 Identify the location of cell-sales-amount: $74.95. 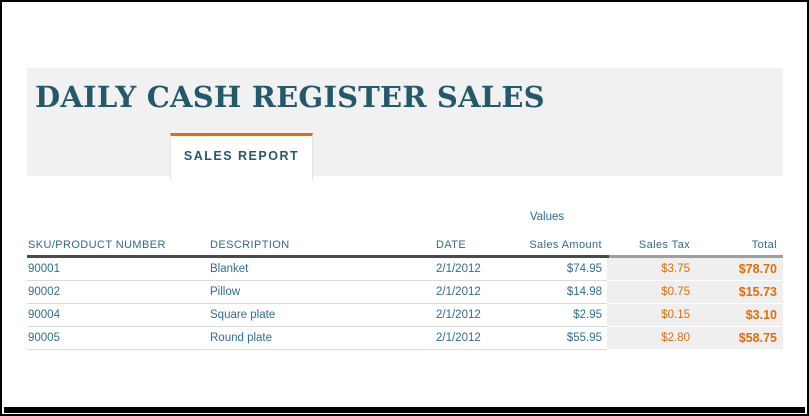
(556, 269).